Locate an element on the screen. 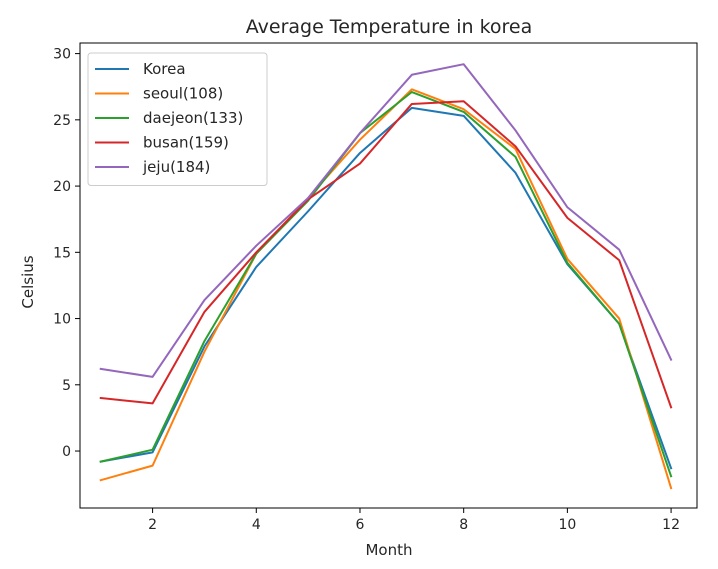 This screenshot has width=718, height=569. legend-label: seoul(108) is located at coordinates (183, 94).